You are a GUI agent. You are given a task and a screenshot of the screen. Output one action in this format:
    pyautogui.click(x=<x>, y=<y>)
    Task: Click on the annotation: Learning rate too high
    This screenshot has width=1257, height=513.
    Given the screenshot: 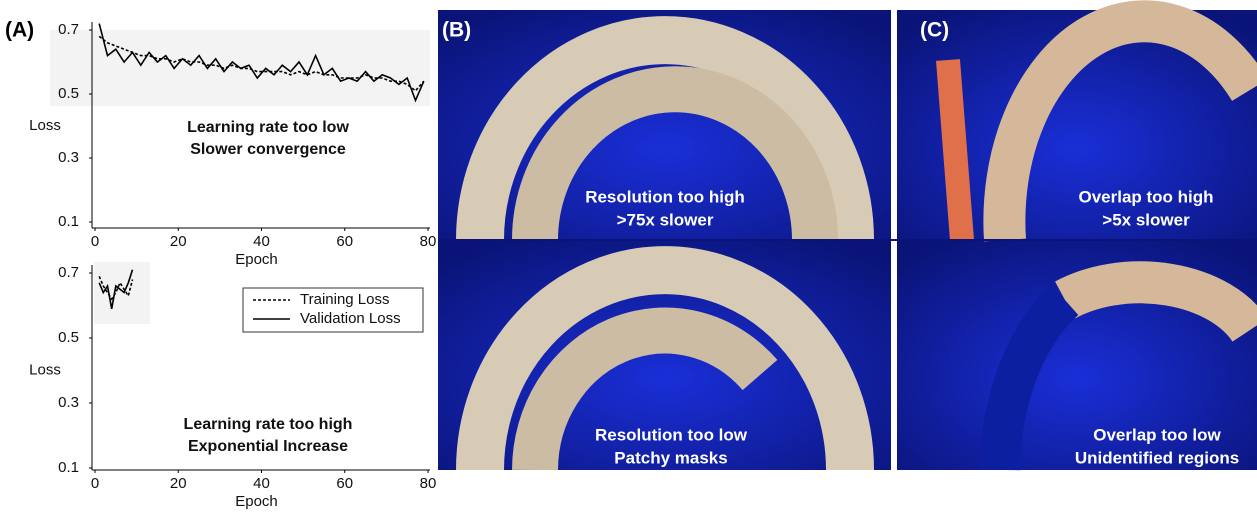 What is the action you would take?
    pyautogui.click(x=268, y=424)
    